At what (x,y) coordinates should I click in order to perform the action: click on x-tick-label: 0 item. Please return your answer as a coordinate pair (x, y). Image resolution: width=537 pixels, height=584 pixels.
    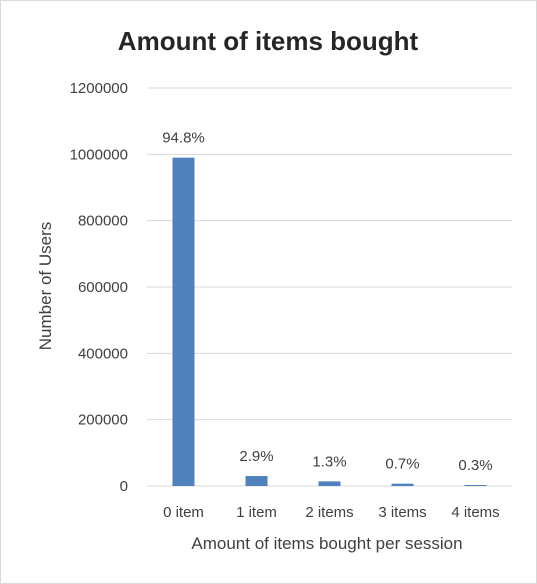
    Looking at the image, I should click on (183, 512).